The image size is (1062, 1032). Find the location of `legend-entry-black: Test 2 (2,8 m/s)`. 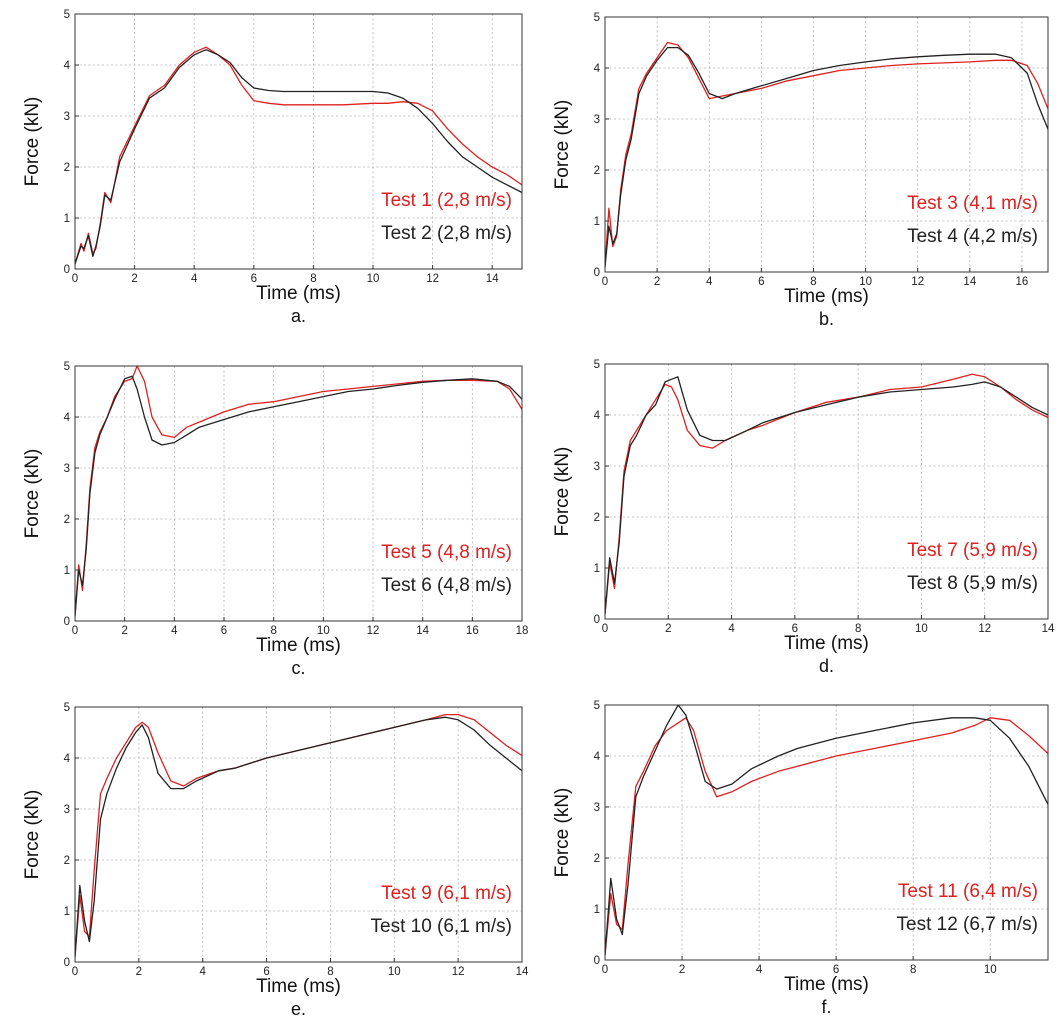

legend-entry-black: Test 2 (2,8 m/s) is located at coordinates (446, 233).